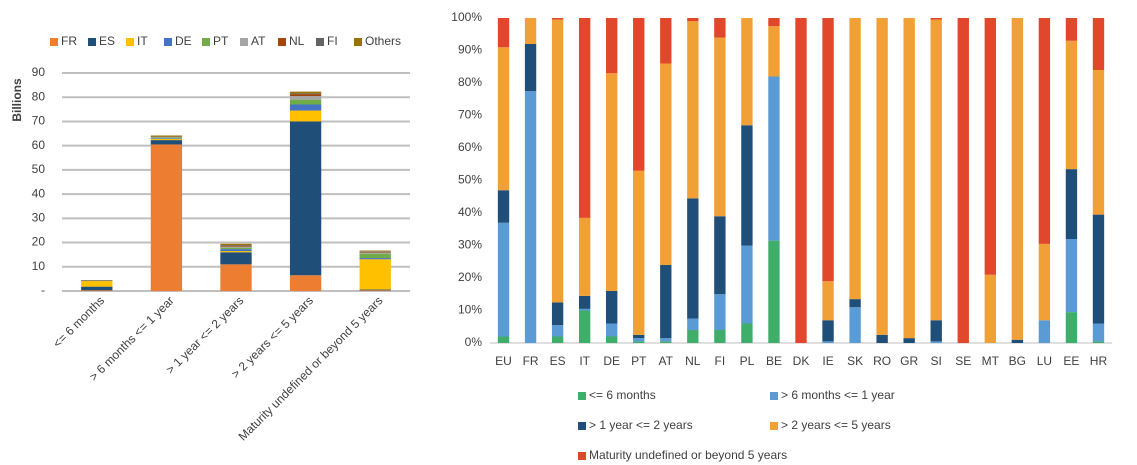  Describe the element at coordinates (39, 242) in the screenshot. I see `y-tick-label: 20` at that location.